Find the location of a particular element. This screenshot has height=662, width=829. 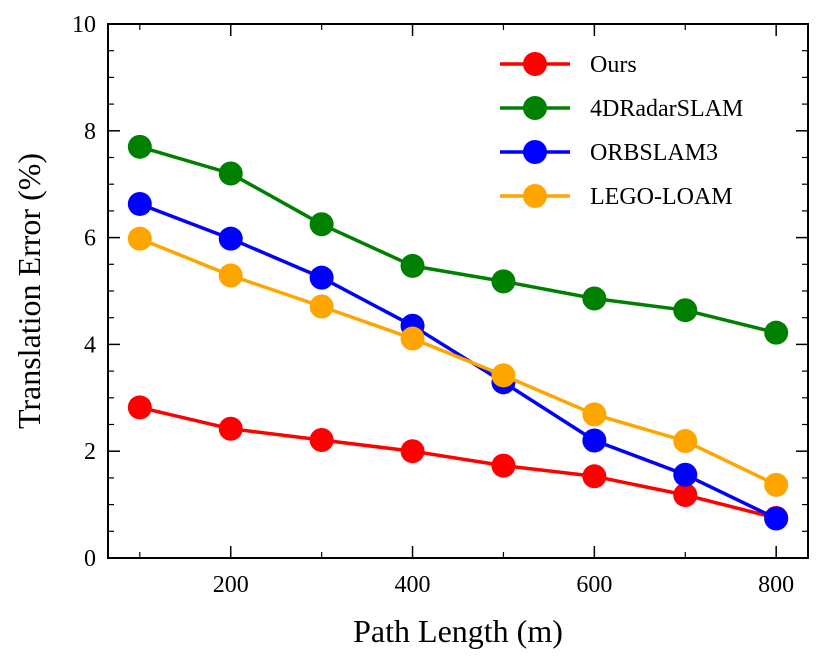

x-tick-label: 600 is located at coordinates (594, 585).